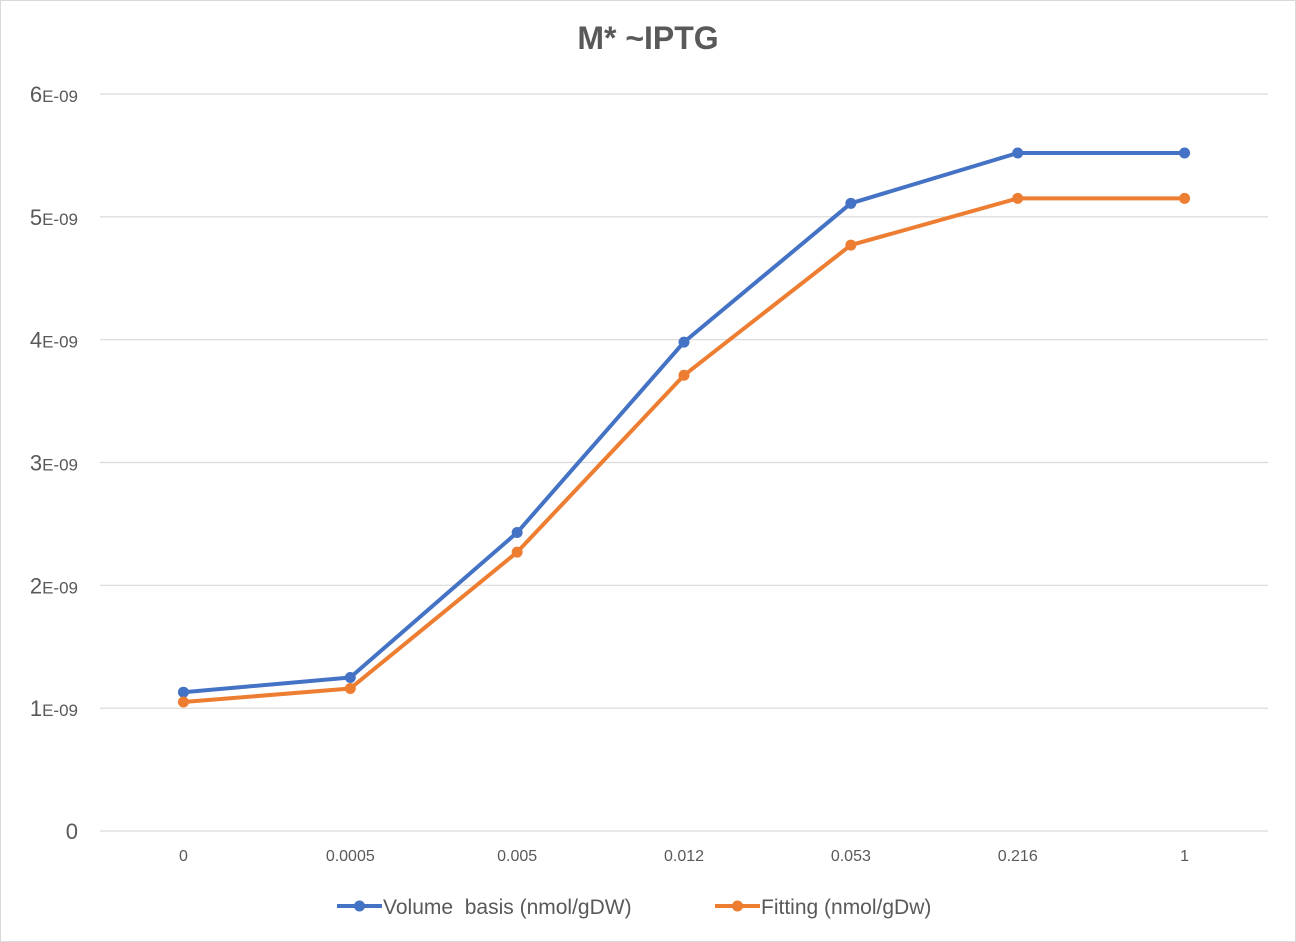  I want to click on y-tick-label: 0, so click(72, 831).